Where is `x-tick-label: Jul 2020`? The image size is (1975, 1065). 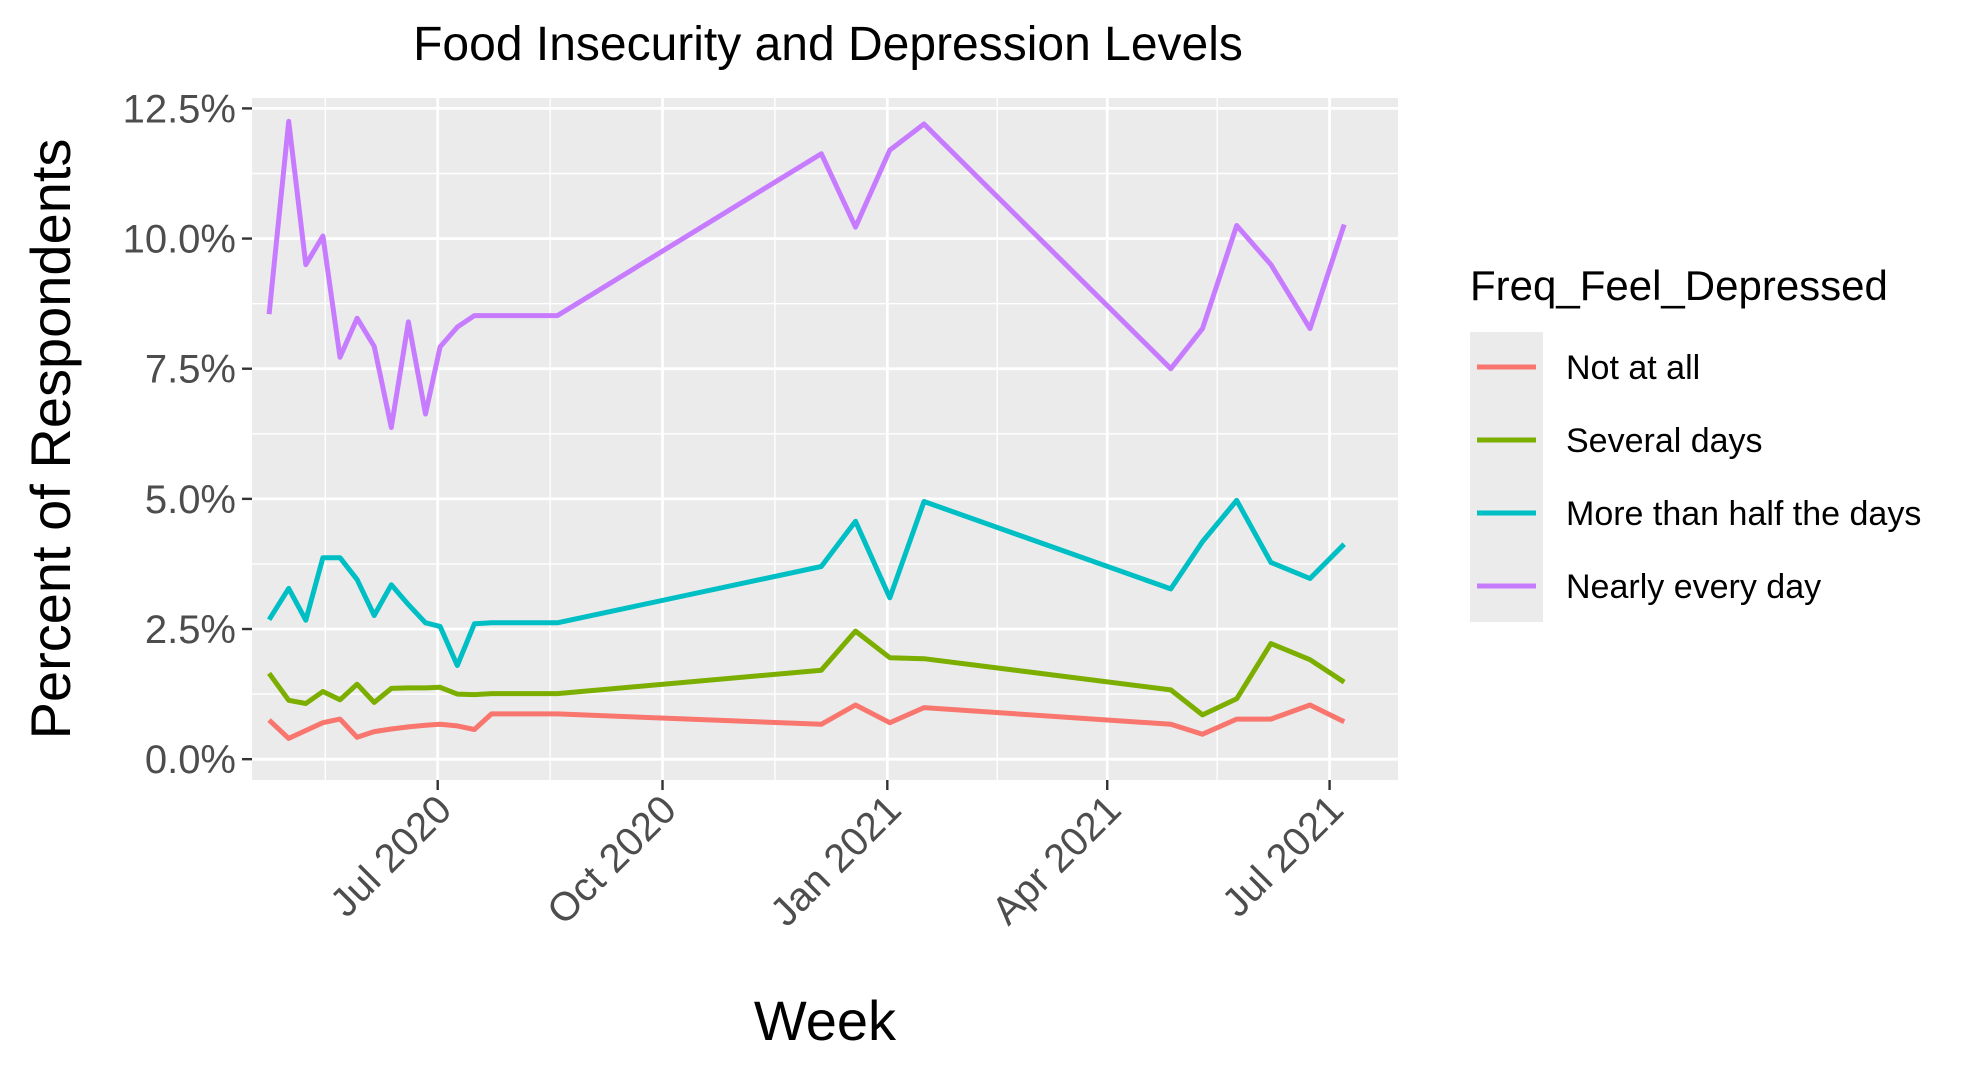
x-tick-label: Jul 2020 is located at coordinates (391, 856).